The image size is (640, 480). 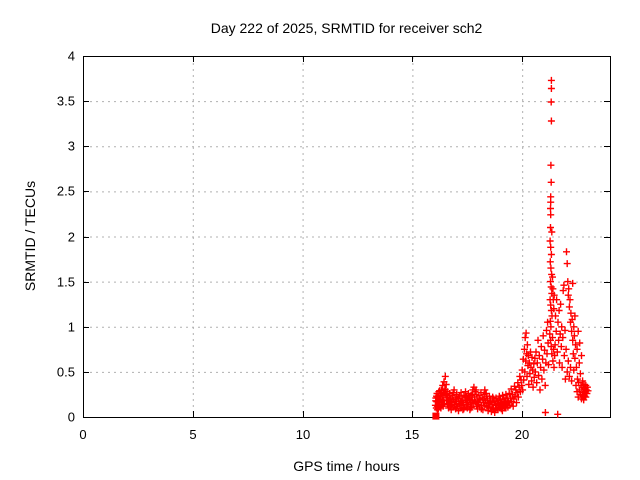 What do you see at coordinates (412, 434) in the screenshot?
I see `x-tick-label: 15` at bounding box center [412, 434].